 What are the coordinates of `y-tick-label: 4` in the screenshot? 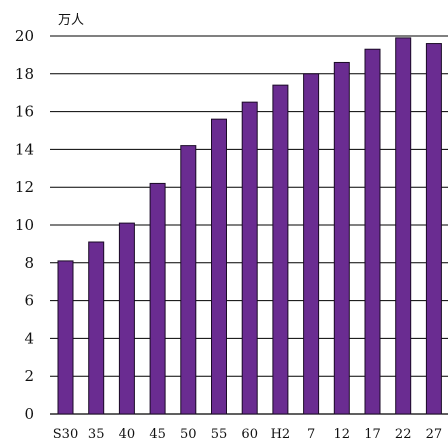 It's located at (29, 338).